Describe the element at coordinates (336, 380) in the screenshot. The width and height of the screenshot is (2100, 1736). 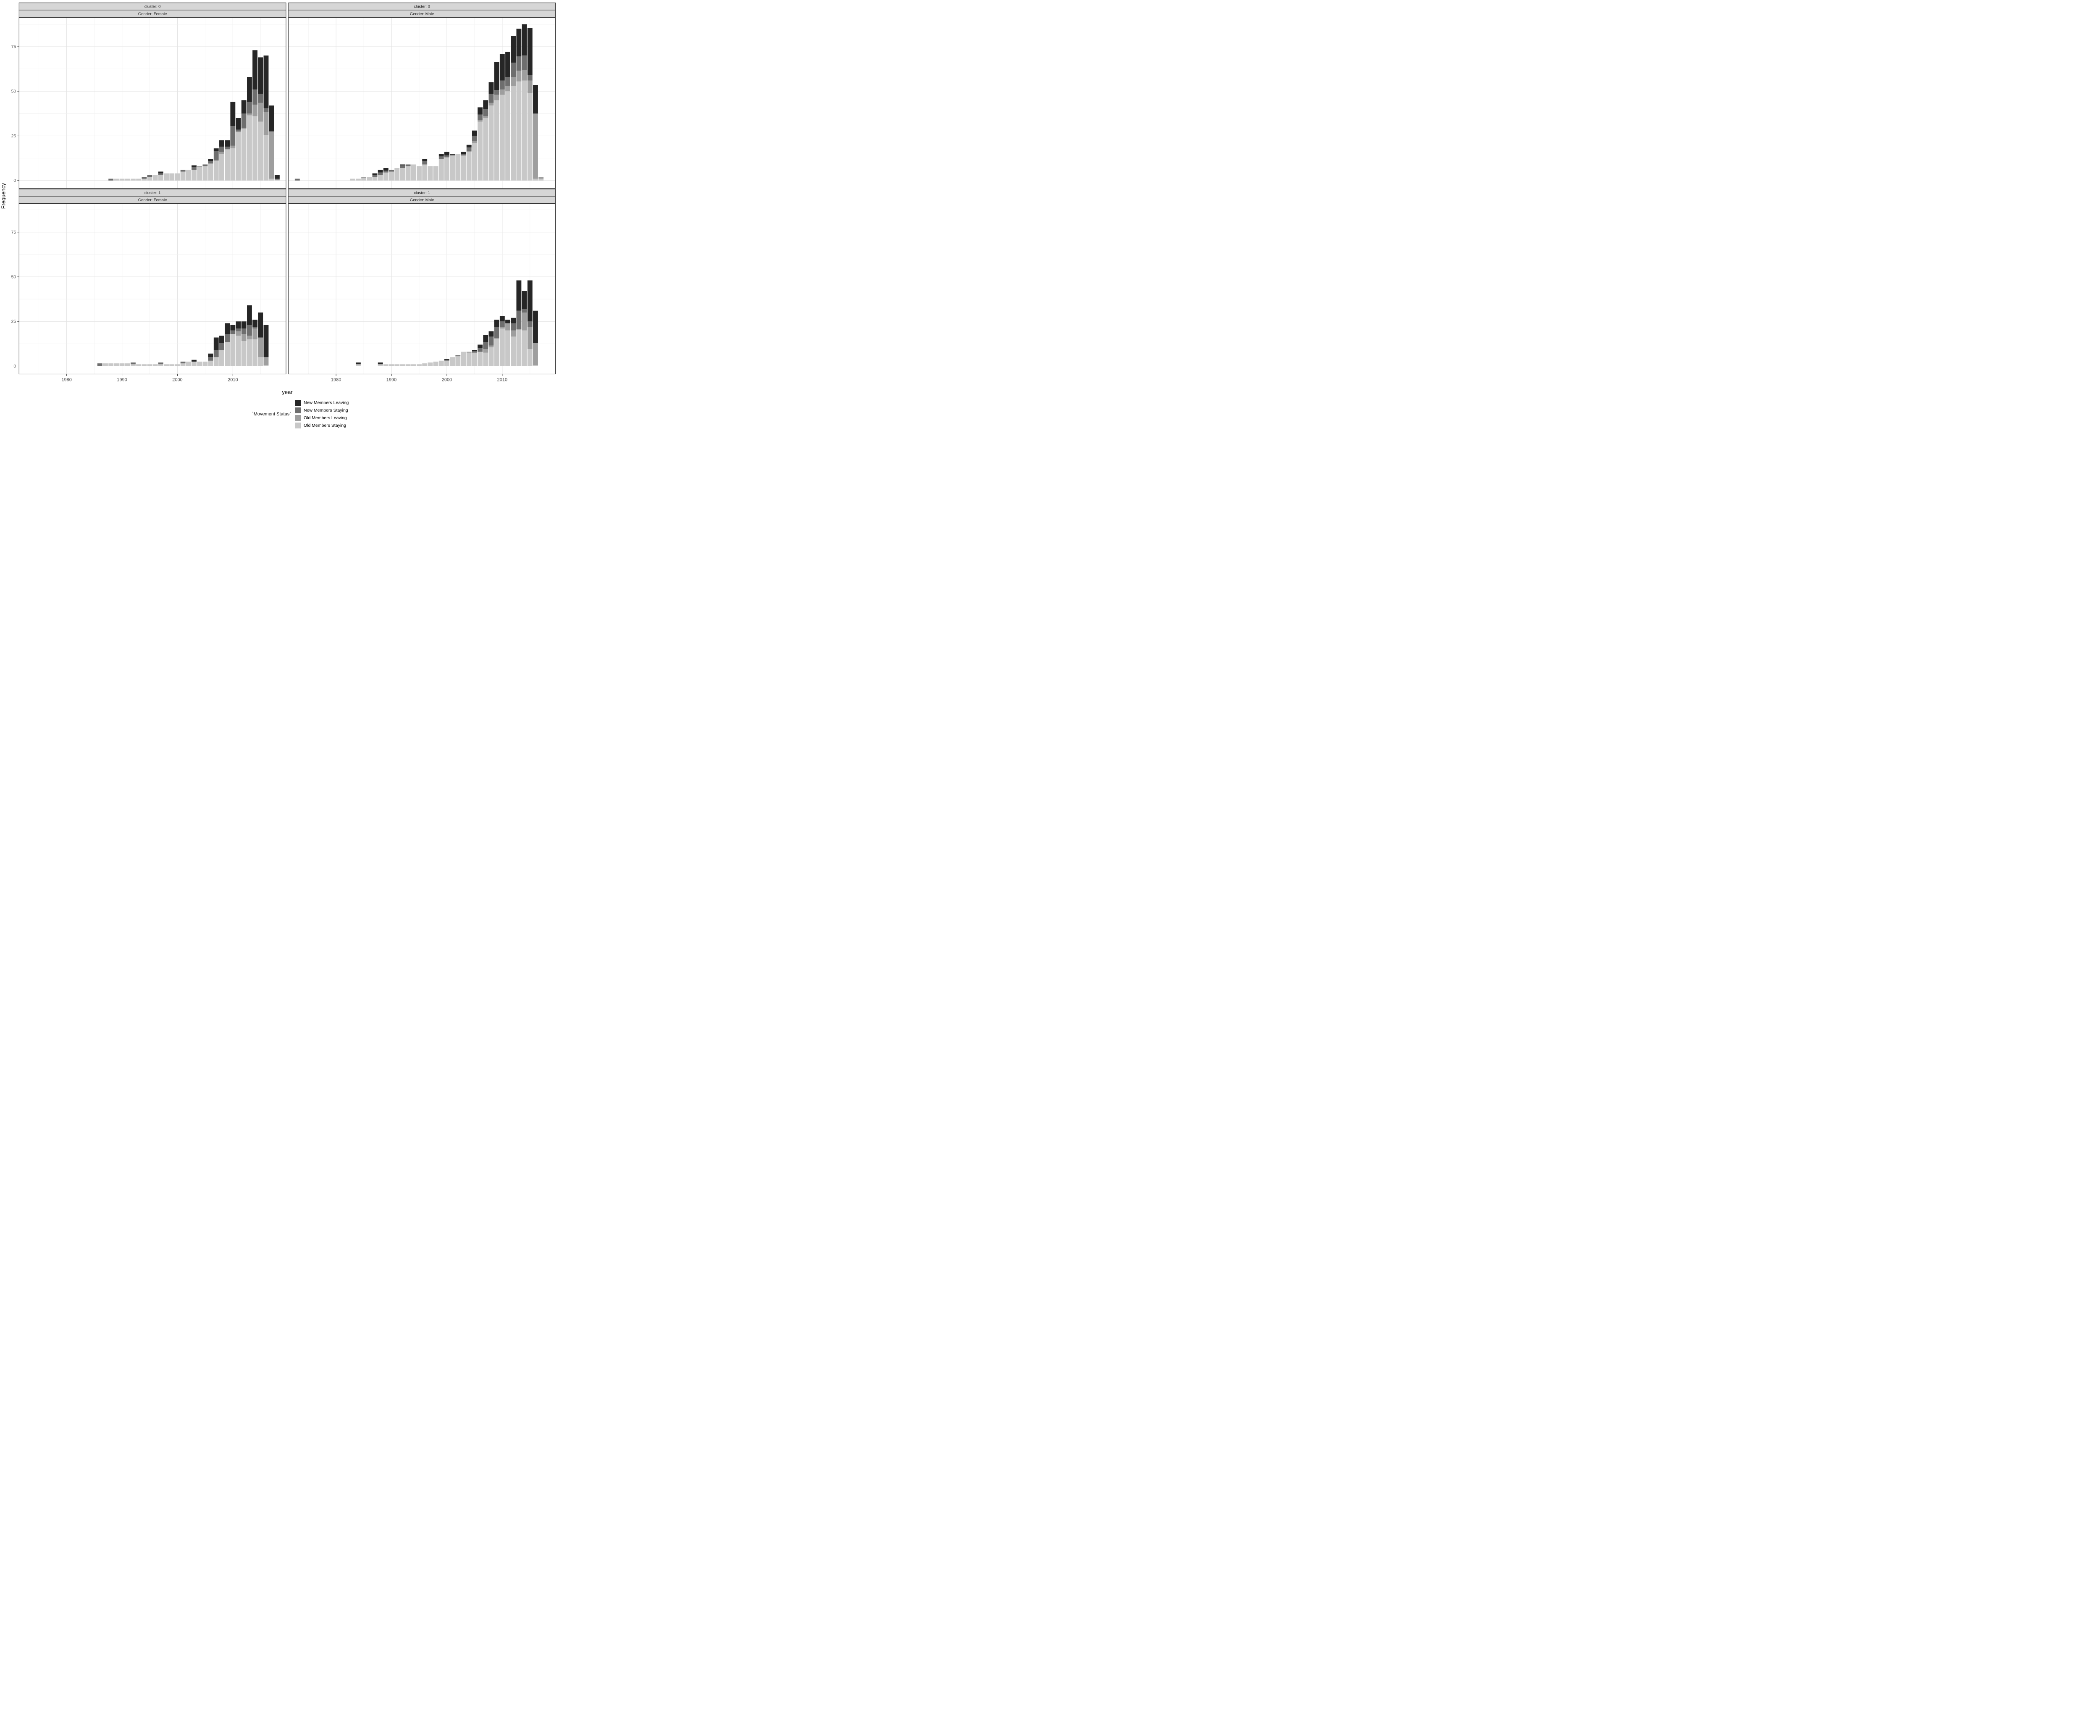
I see `x-tick-label: 1980` at that location.